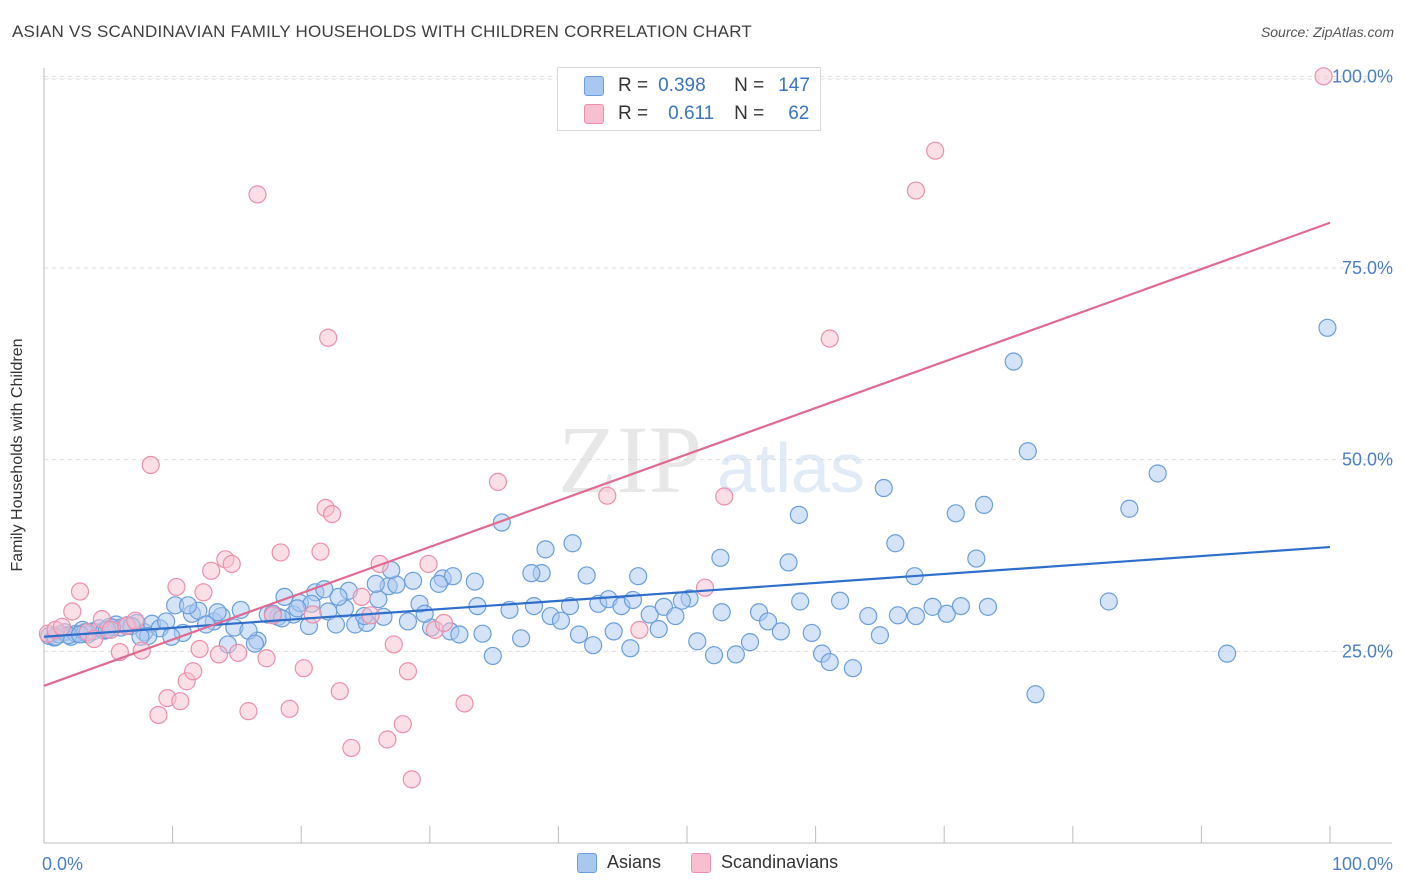 This screenshot has height=892, width=1406. I want to click on legend-r-value: 0.611, so click(691, 113).